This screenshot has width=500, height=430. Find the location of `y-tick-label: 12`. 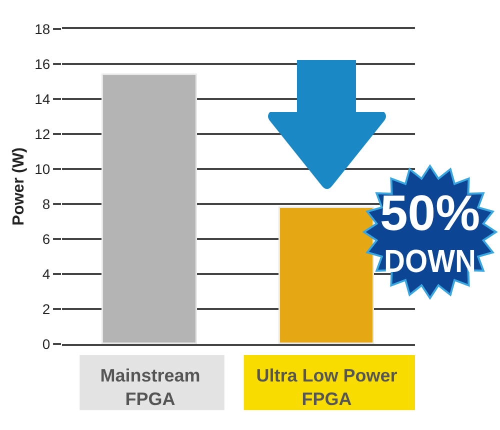

y-tick-label: 12 is located at coordinates (42, 134).